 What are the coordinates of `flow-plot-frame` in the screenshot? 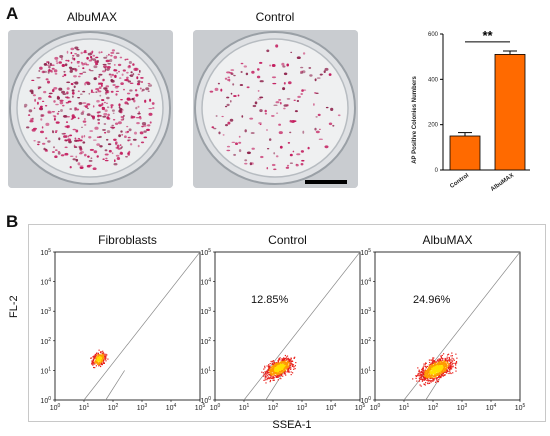 It's located at (447, 326).